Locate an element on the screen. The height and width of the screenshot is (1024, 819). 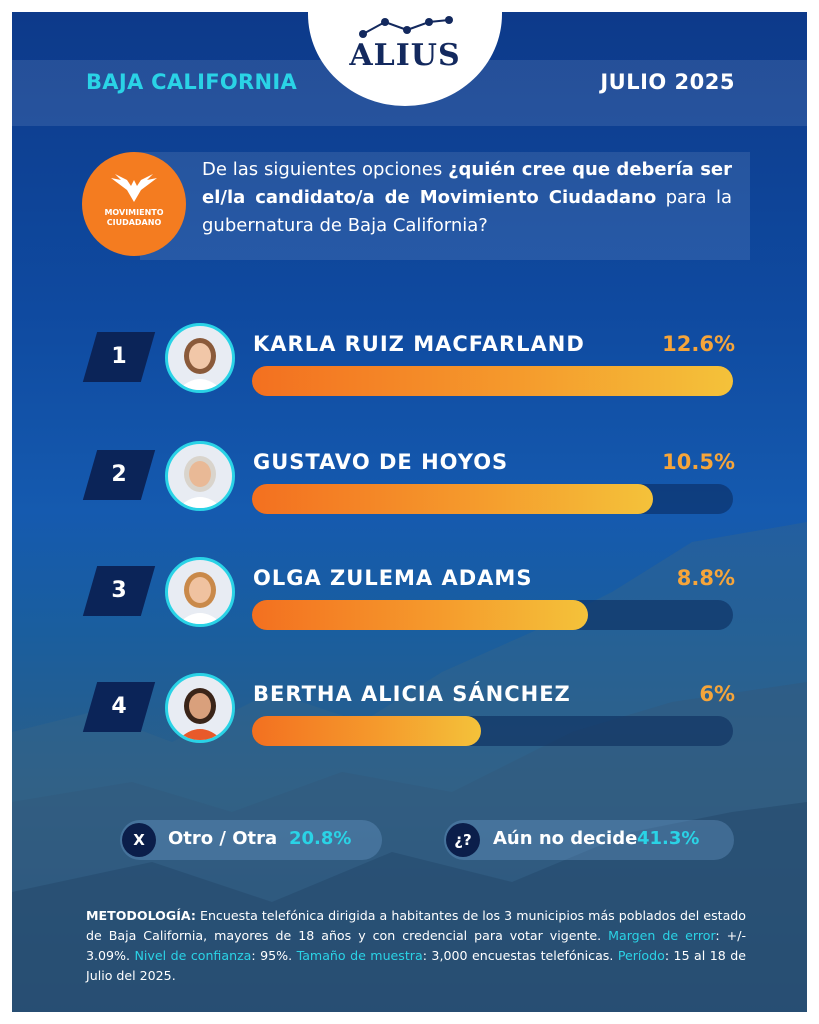
question-part3: Movimiento Ciudadano is located at coordinates (538, 197).